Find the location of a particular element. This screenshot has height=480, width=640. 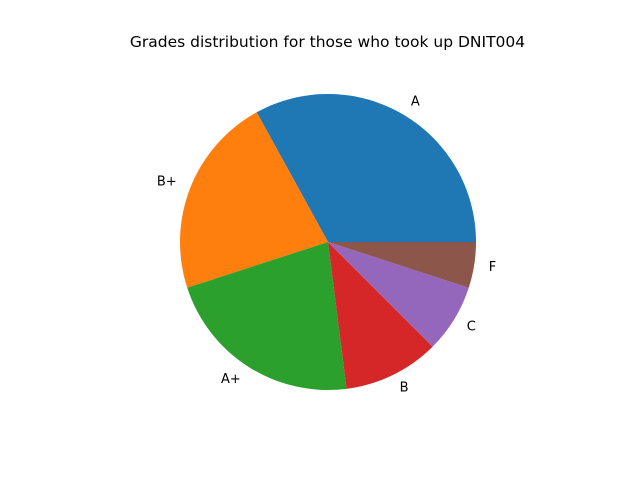

pie-label-b: B is located at coordinates (404, 388).